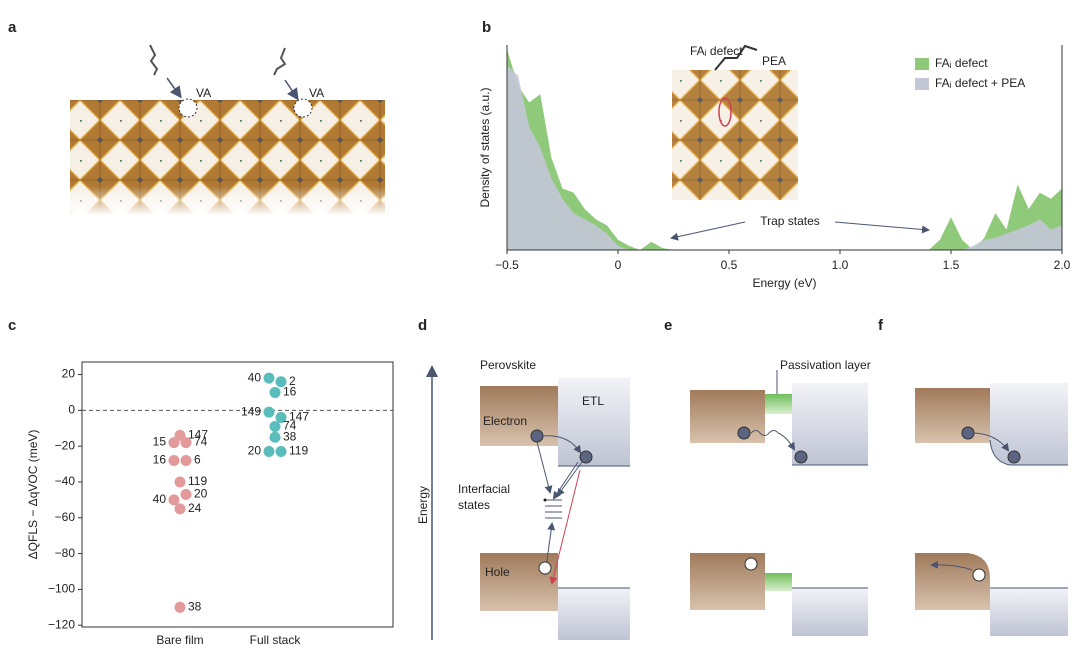 This screenshot has height=655, width=1080. Describe the element at coordinates (12, 27) in the screenshot. I see `panel-label: a` at that location.